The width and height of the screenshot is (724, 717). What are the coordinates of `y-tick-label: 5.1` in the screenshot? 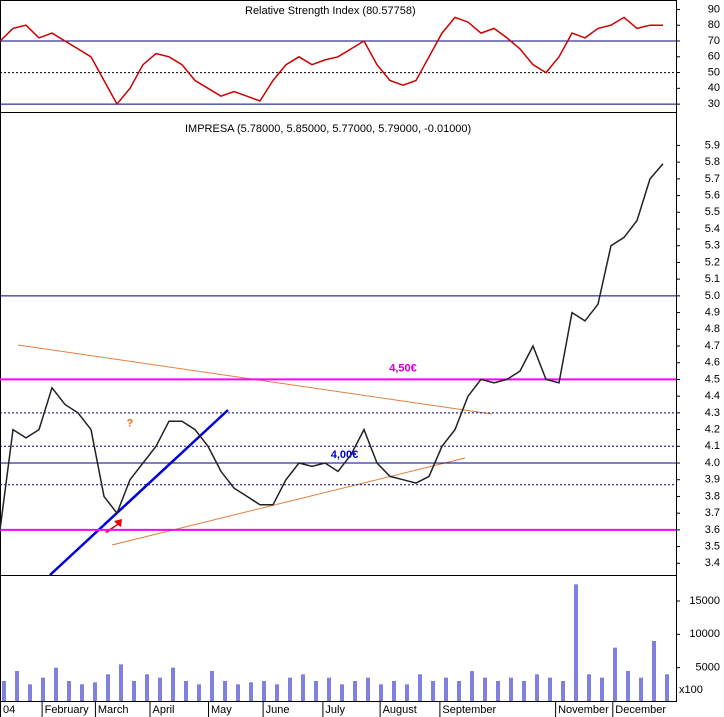 It's located at (712, 279).